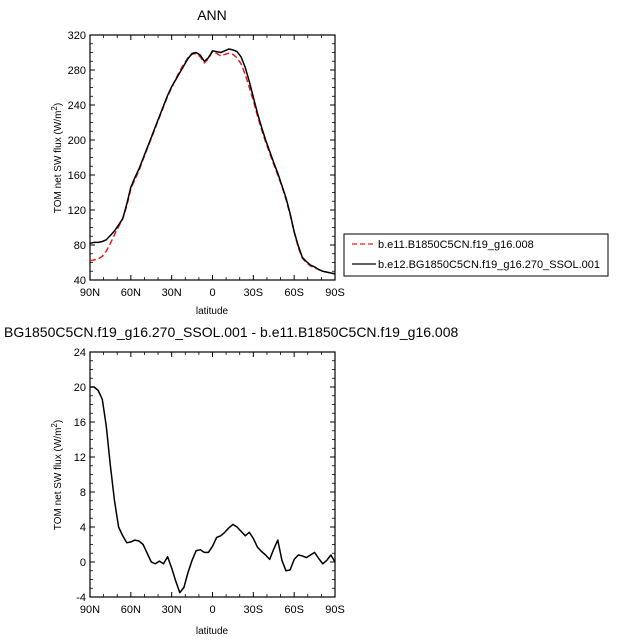 The image size is (643, 644). Describe the element at coordinates (57, 475) in the screenshot. I see `bottom-y-axis-label: TOM net SW flux (W/m2)` at that location.